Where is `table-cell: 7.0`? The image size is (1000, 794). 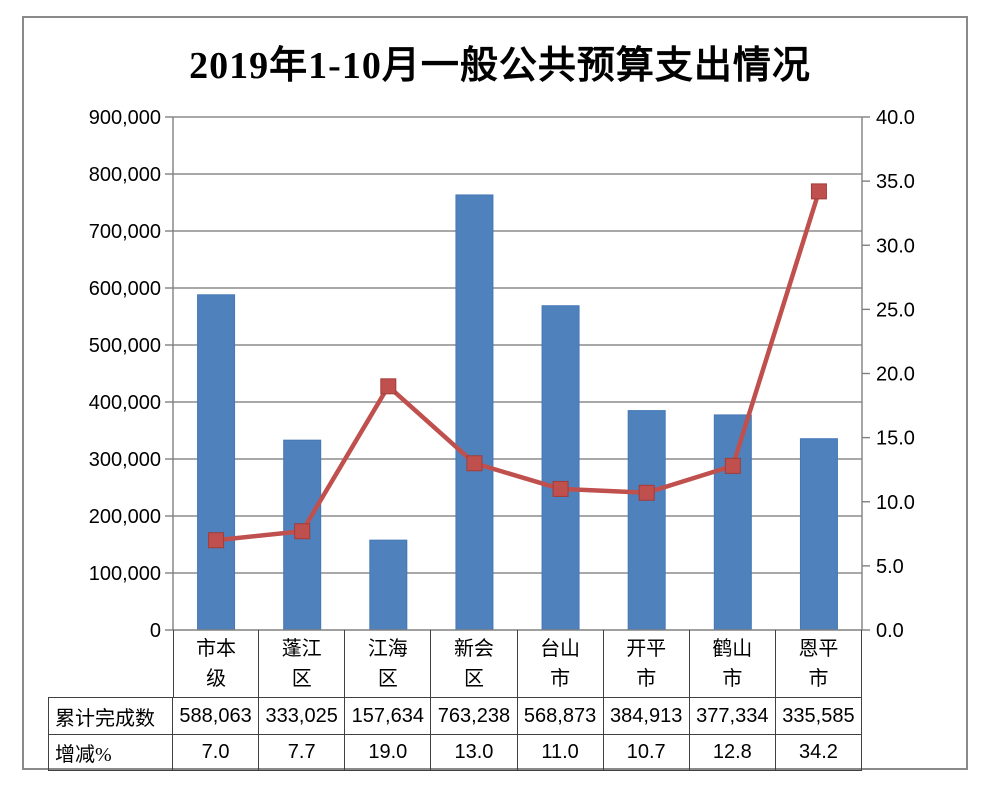
table-cell: 7.0 is located at coordinates (216, 752).